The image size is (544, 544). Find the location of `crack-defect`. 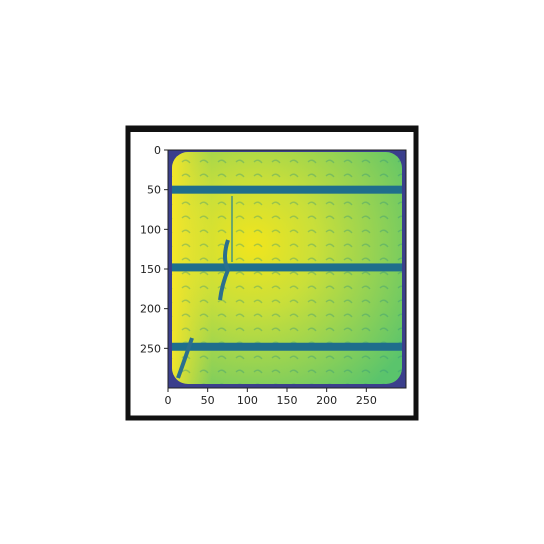

crack-defect is located at coordinates (224, 270).